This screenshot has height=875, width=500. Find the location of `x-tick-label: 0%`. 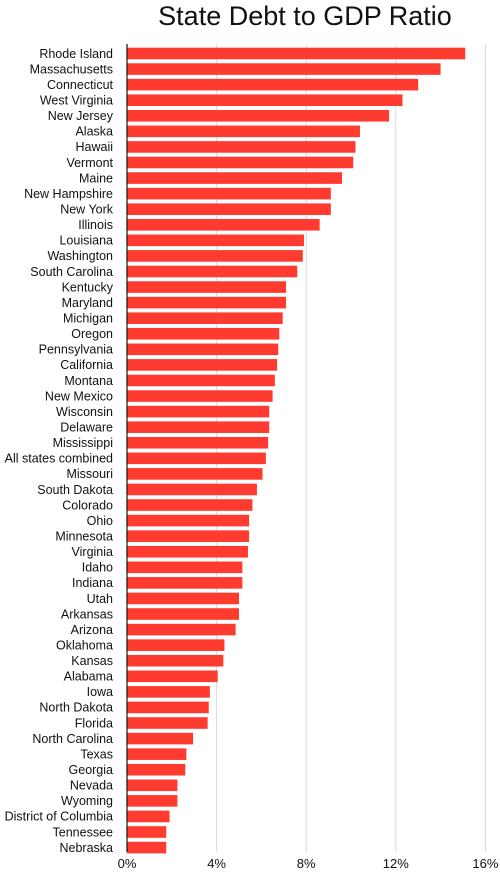

x-tick-label: 0% is located at coordinates (127, 863).